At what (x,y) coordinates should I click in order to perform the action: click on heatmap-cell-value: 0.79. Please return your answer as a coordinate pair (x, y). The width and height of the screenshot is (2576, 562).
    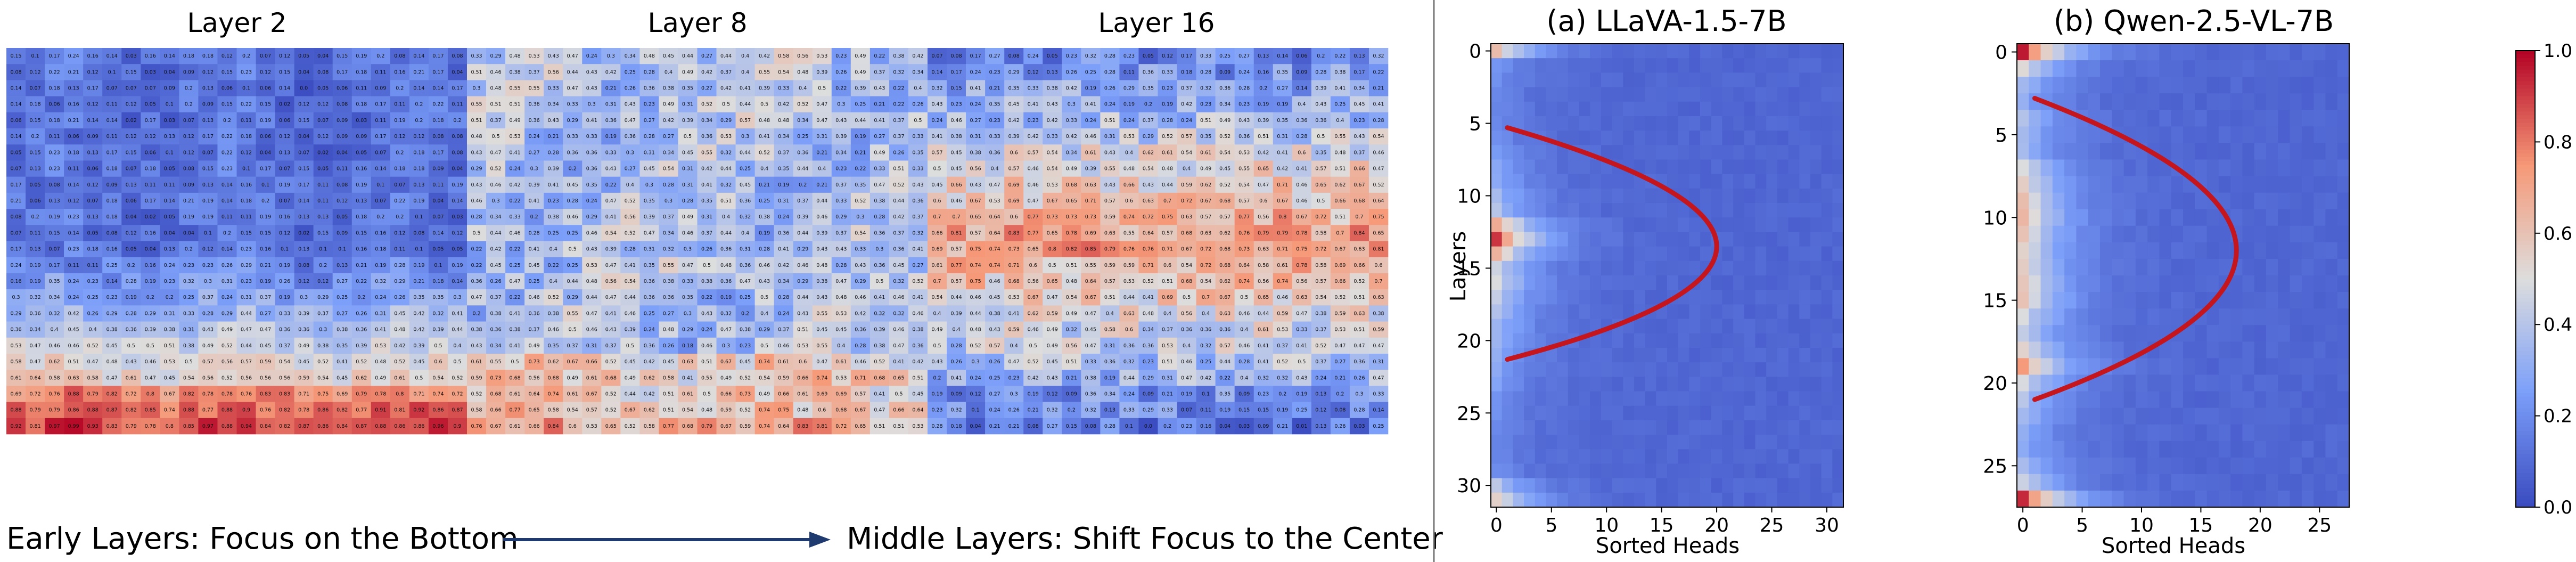
    Looking at the image, I should click on (1263, 233).